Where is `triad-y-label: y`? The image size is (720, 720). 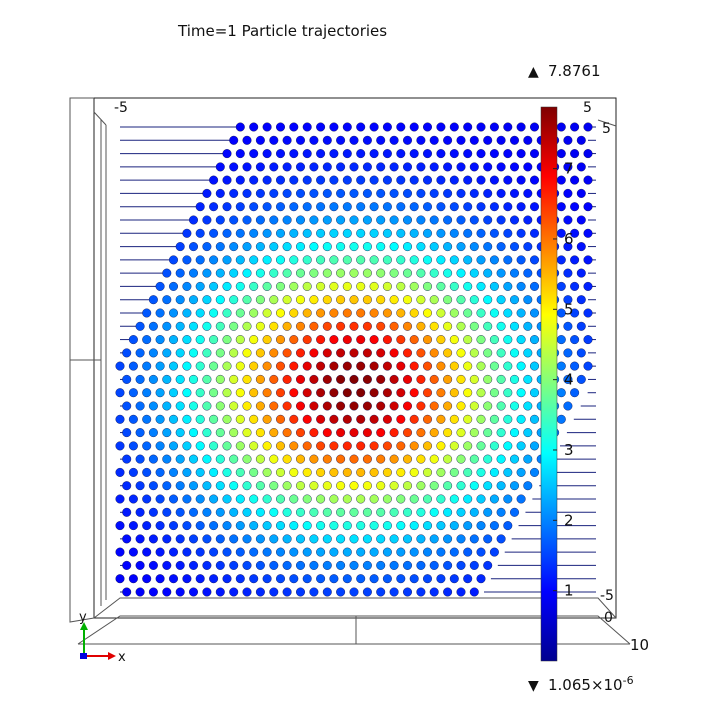 triad-y-label: y is located at coordinates (83, 617).